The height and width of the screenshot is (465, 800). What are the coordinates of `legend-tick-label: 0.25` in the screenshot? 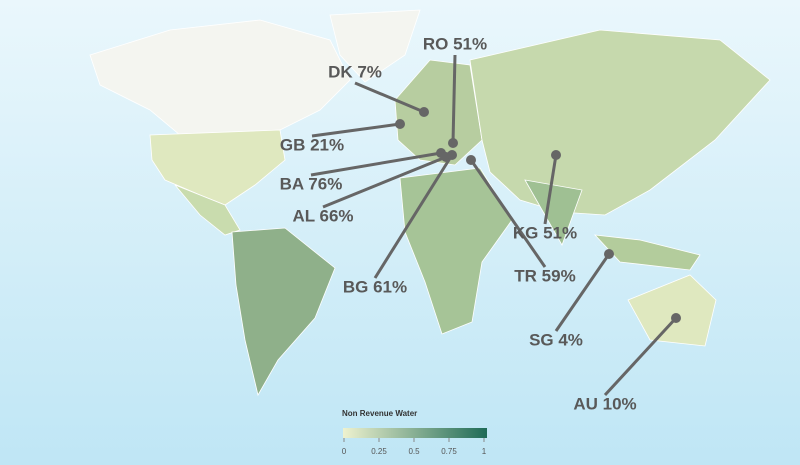 It's located at (379, 451).